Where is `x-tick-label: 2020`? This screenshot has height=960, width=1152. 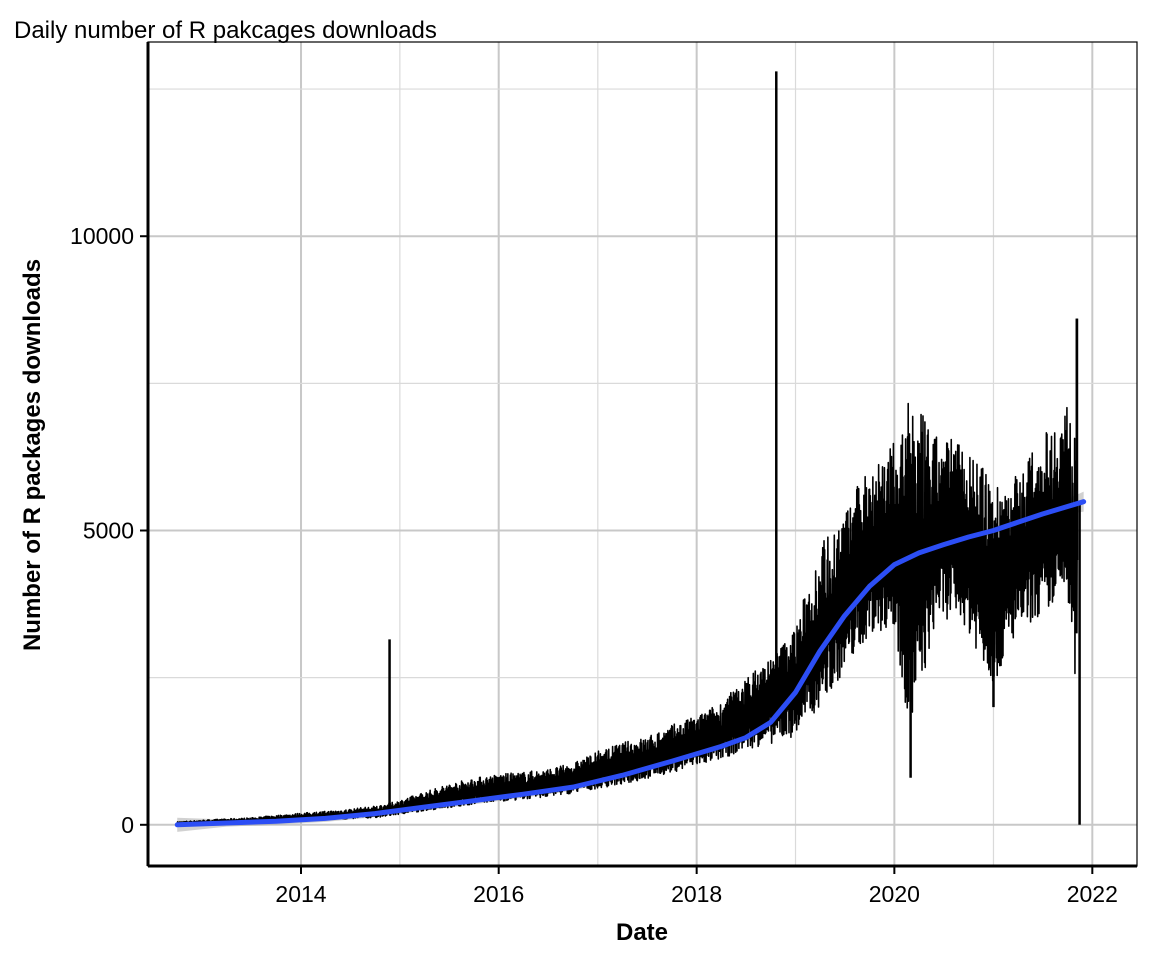
x-tick-label: 2020 is located at coordinates (894, 894).